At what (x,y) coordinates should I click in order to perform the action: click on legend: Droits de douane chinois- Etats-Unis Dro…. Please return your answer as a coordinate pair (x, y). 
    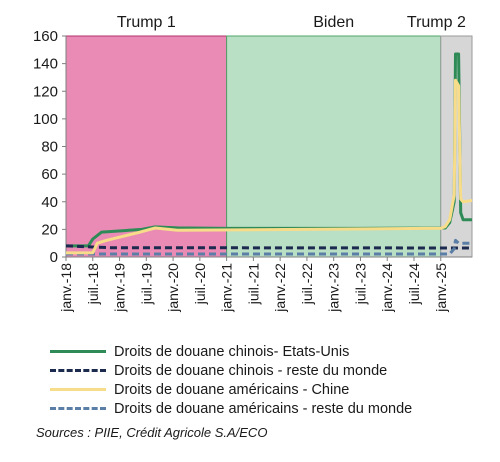
    Looking at the image, I should click on (270, 380).